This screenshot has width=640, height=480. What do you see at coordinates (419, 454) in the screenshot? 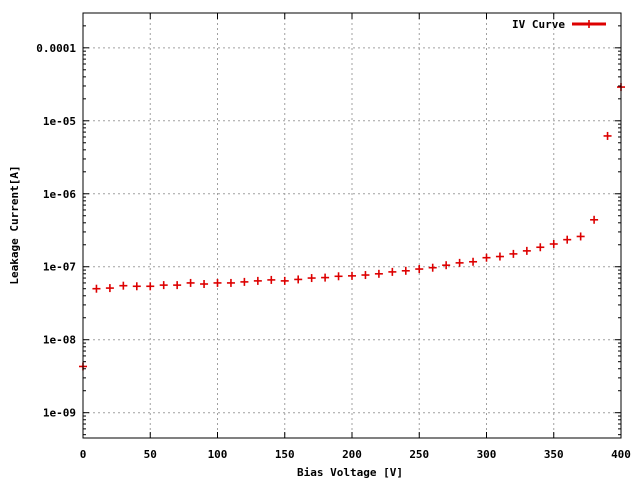
I see `x-tick-label: 250` at bounding box center [419, 454].